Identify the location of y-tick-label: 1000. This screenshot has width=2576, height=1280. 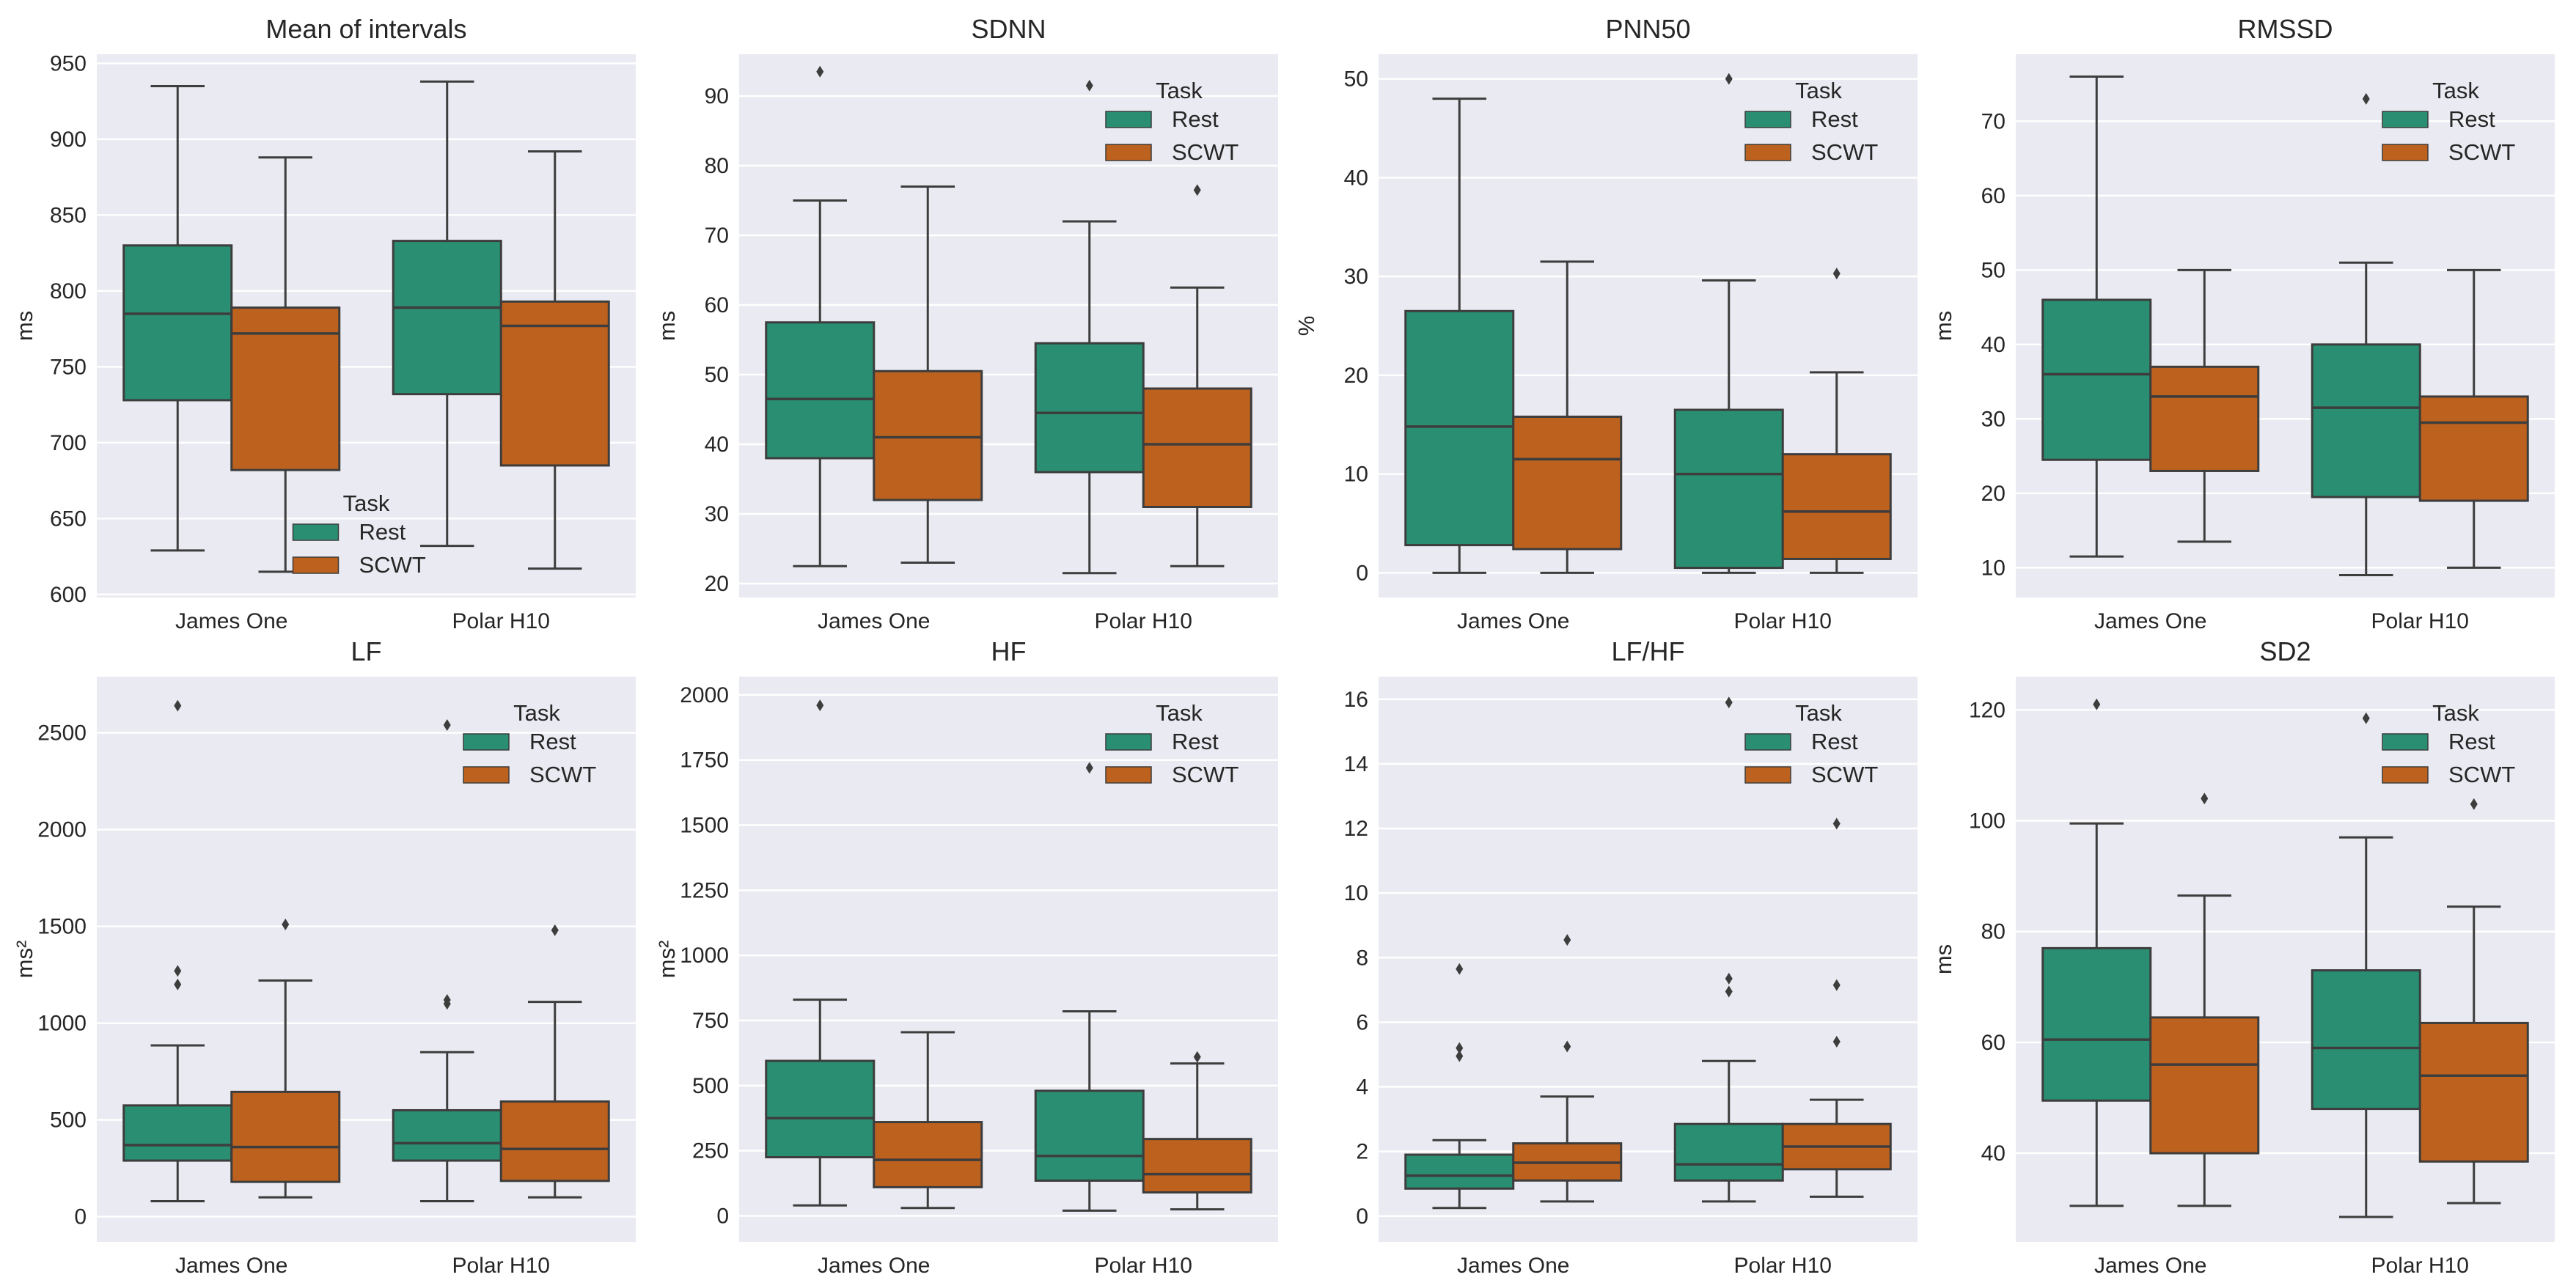
(705, 956).